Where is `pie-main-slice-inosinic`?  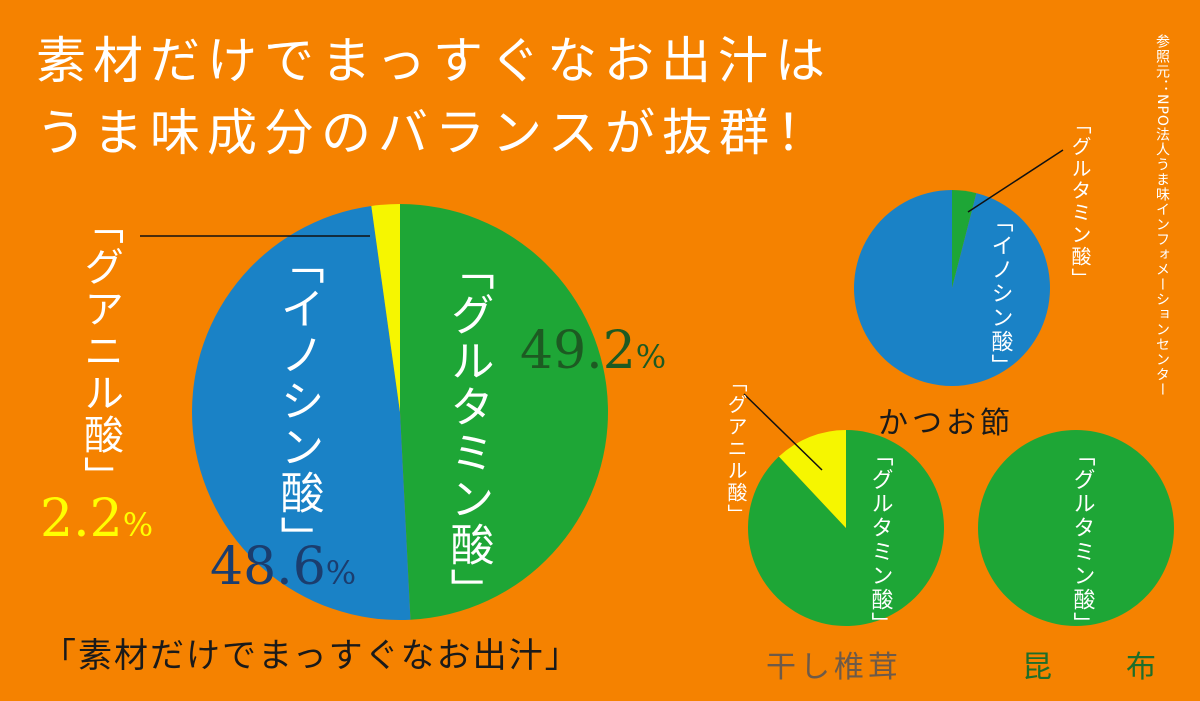
pie-main-slice-inosinic is located at coordinates (301, 413).